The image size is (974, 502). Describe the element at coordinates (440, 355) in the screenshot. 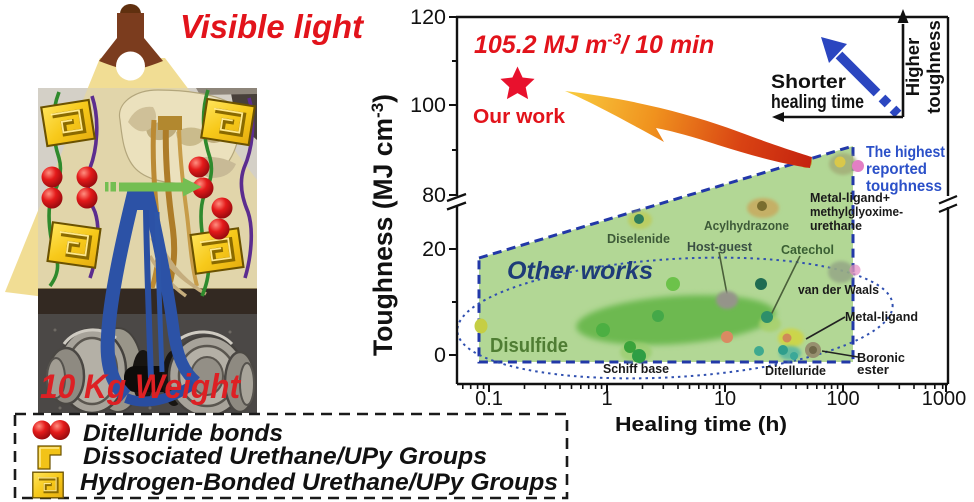

I see `svg-text: 0` at that location.